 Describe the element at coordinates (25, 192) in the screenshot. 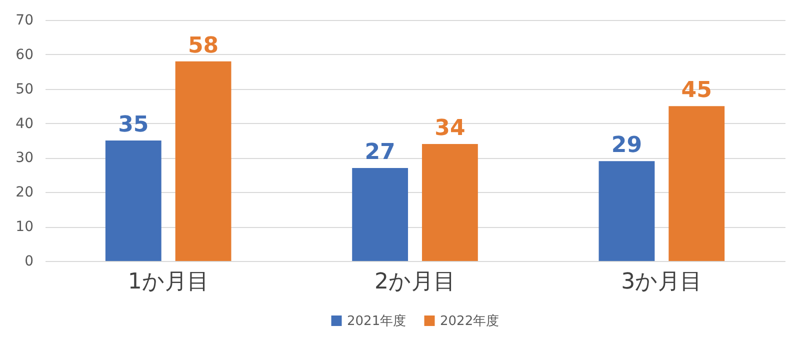

I see `y-tick-label: 20` at that location.